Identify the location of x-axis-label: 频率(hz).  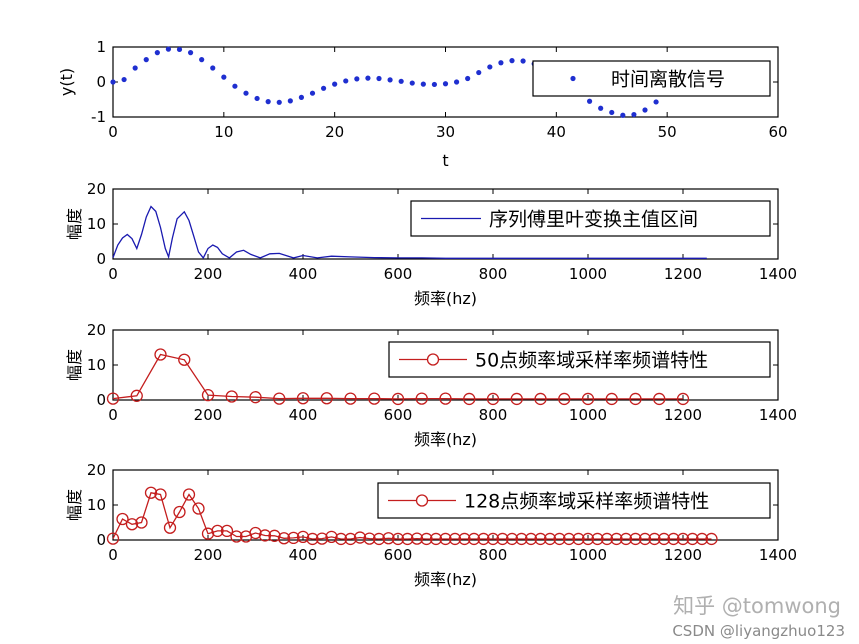
(445, 439).